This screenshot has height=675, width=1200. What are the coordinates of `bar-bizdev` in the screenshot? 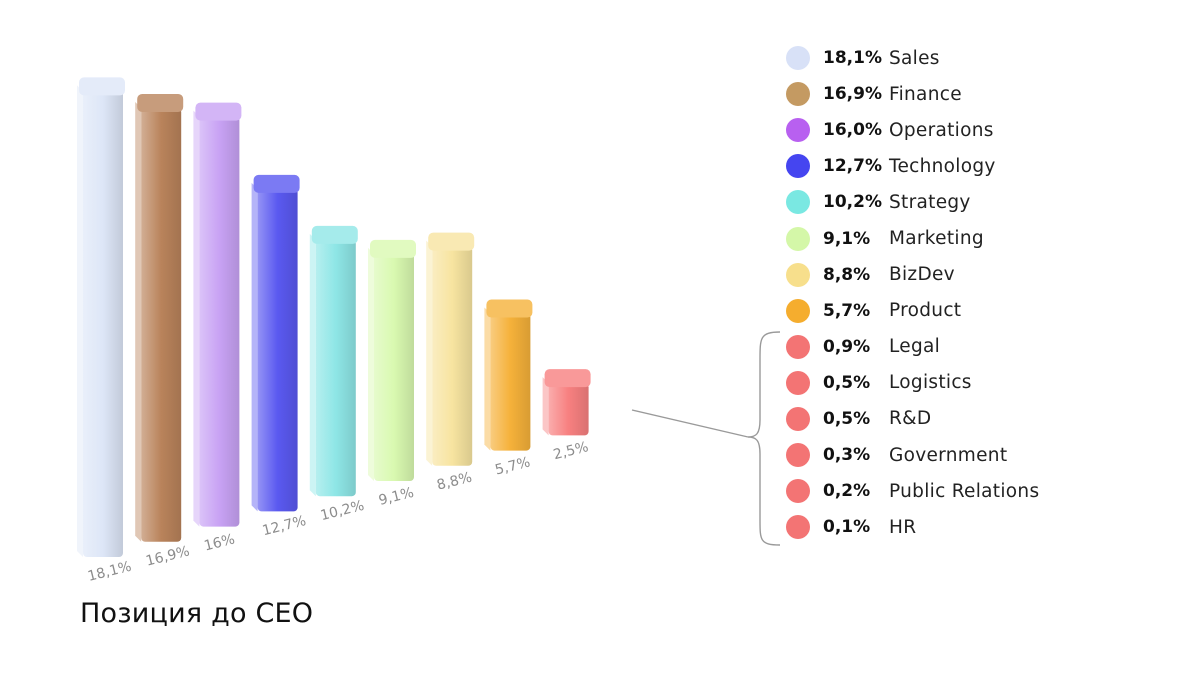 It's located at (450, 349).